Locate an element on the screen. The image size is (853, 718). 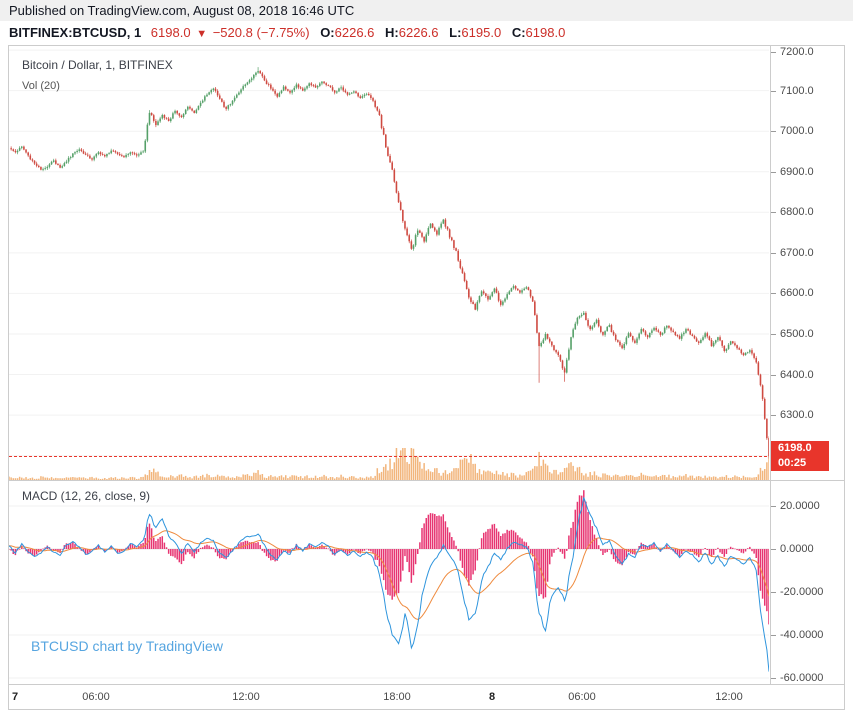
price-axis-label: 6400.0 is located at coordinates (792, 375).